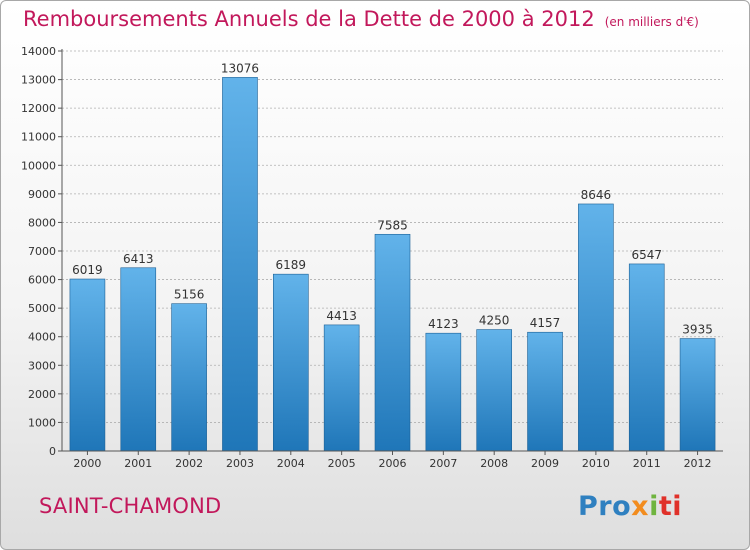 This screenshot has height=550, width=750. I want to click on value-label: 4413, so click(341, 316).